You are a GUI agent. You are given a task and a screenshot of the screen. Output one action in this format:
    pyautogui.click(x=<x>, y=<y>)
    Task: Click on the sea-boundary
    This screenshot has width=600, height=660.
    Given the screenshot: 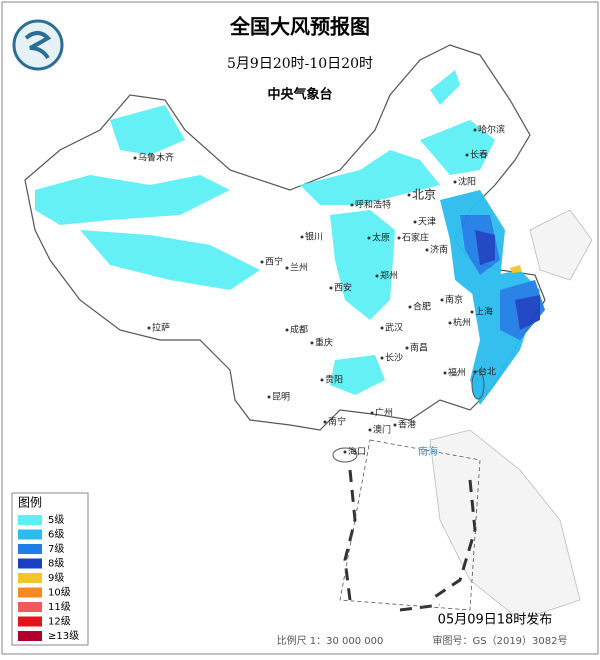 What is the action you would take?
    pyautogui.click(x=410, y=540)
    